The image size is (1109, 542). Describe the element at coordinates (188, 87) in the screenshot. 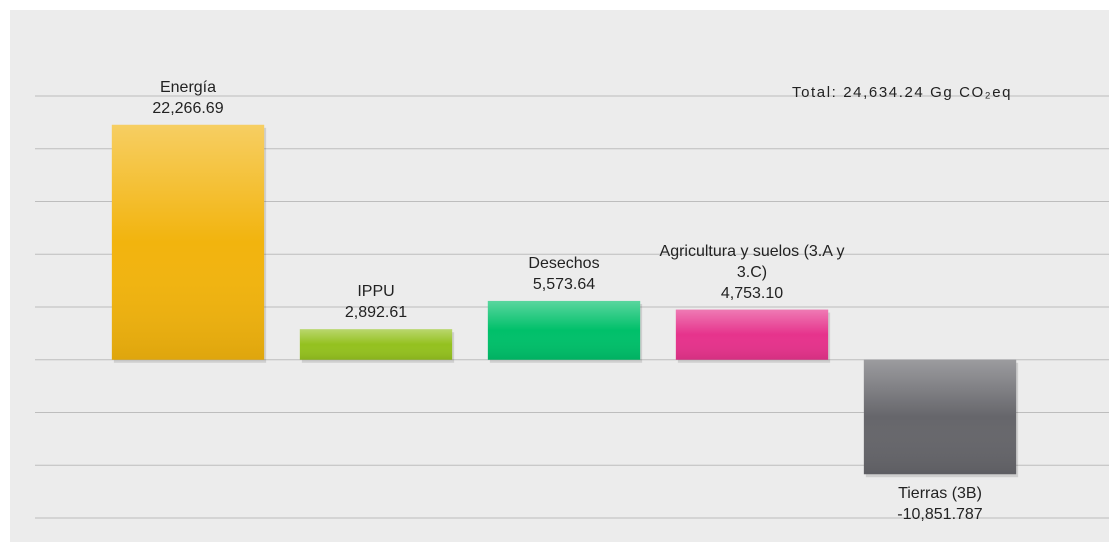

I see `category-label: Energía` at that location.